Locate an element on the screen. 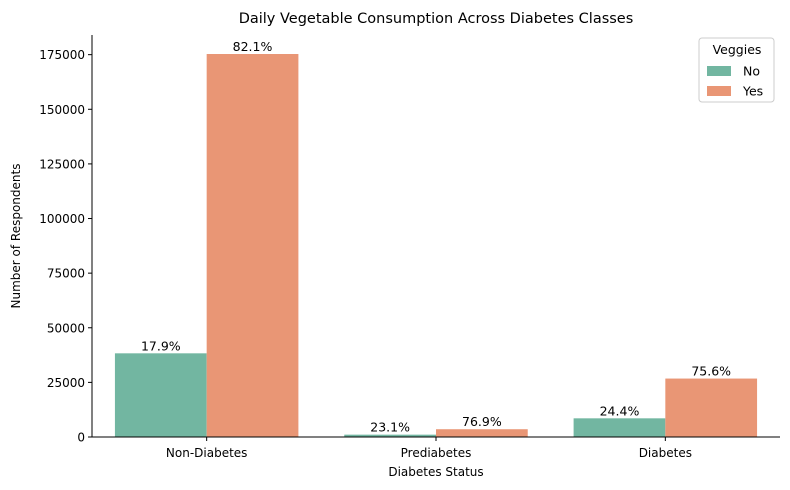 The width and height of the screenshot is (790, 490). y-tick-label: 25000 is located at coordinates (66, 383).